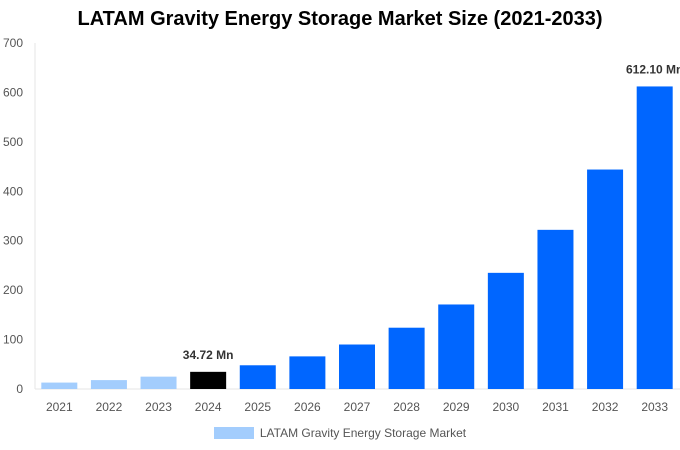 This screenshot has width=680, height=450. Describe the element at coordinates (208, 407) in the screenshot. I see `x-tick-label: 2024` at that location.